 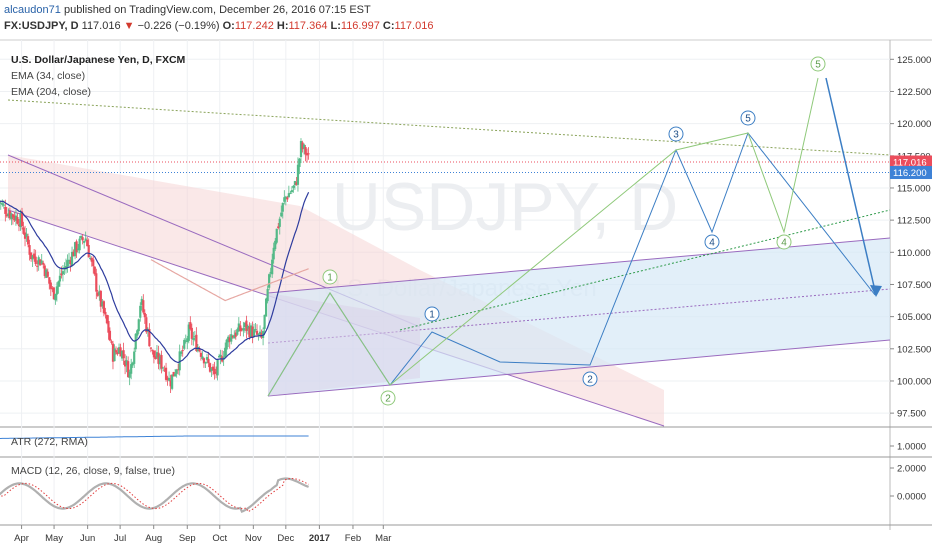 What do you see at coordinates (360, 26) in the screenshot?
I see `low-value: 116.997` at bounding box center [360, 26].